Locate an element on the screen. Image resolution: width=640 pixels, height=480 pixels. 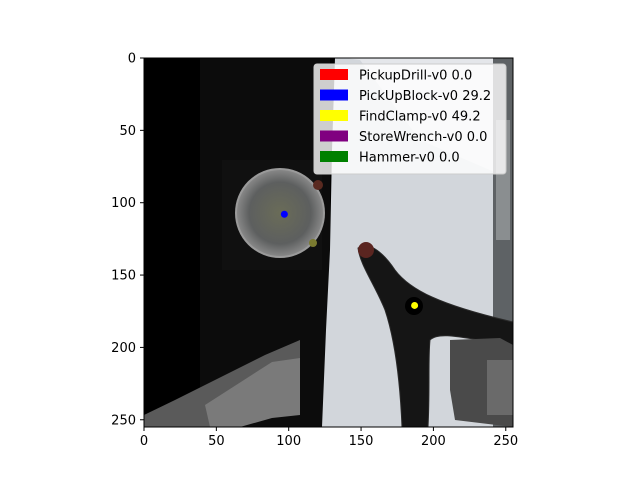
x-tick-label: 50 is located at coordinates (216, 441).